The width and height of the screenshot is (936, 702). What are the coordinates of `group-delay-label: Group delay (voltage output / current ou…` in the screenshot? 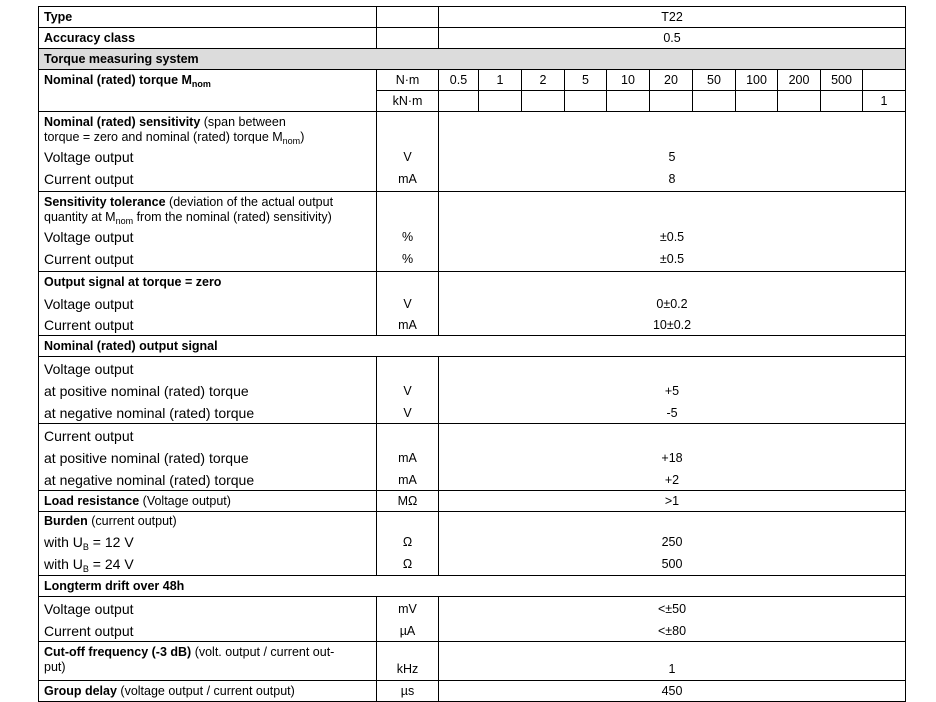 It's located at (207, 691).